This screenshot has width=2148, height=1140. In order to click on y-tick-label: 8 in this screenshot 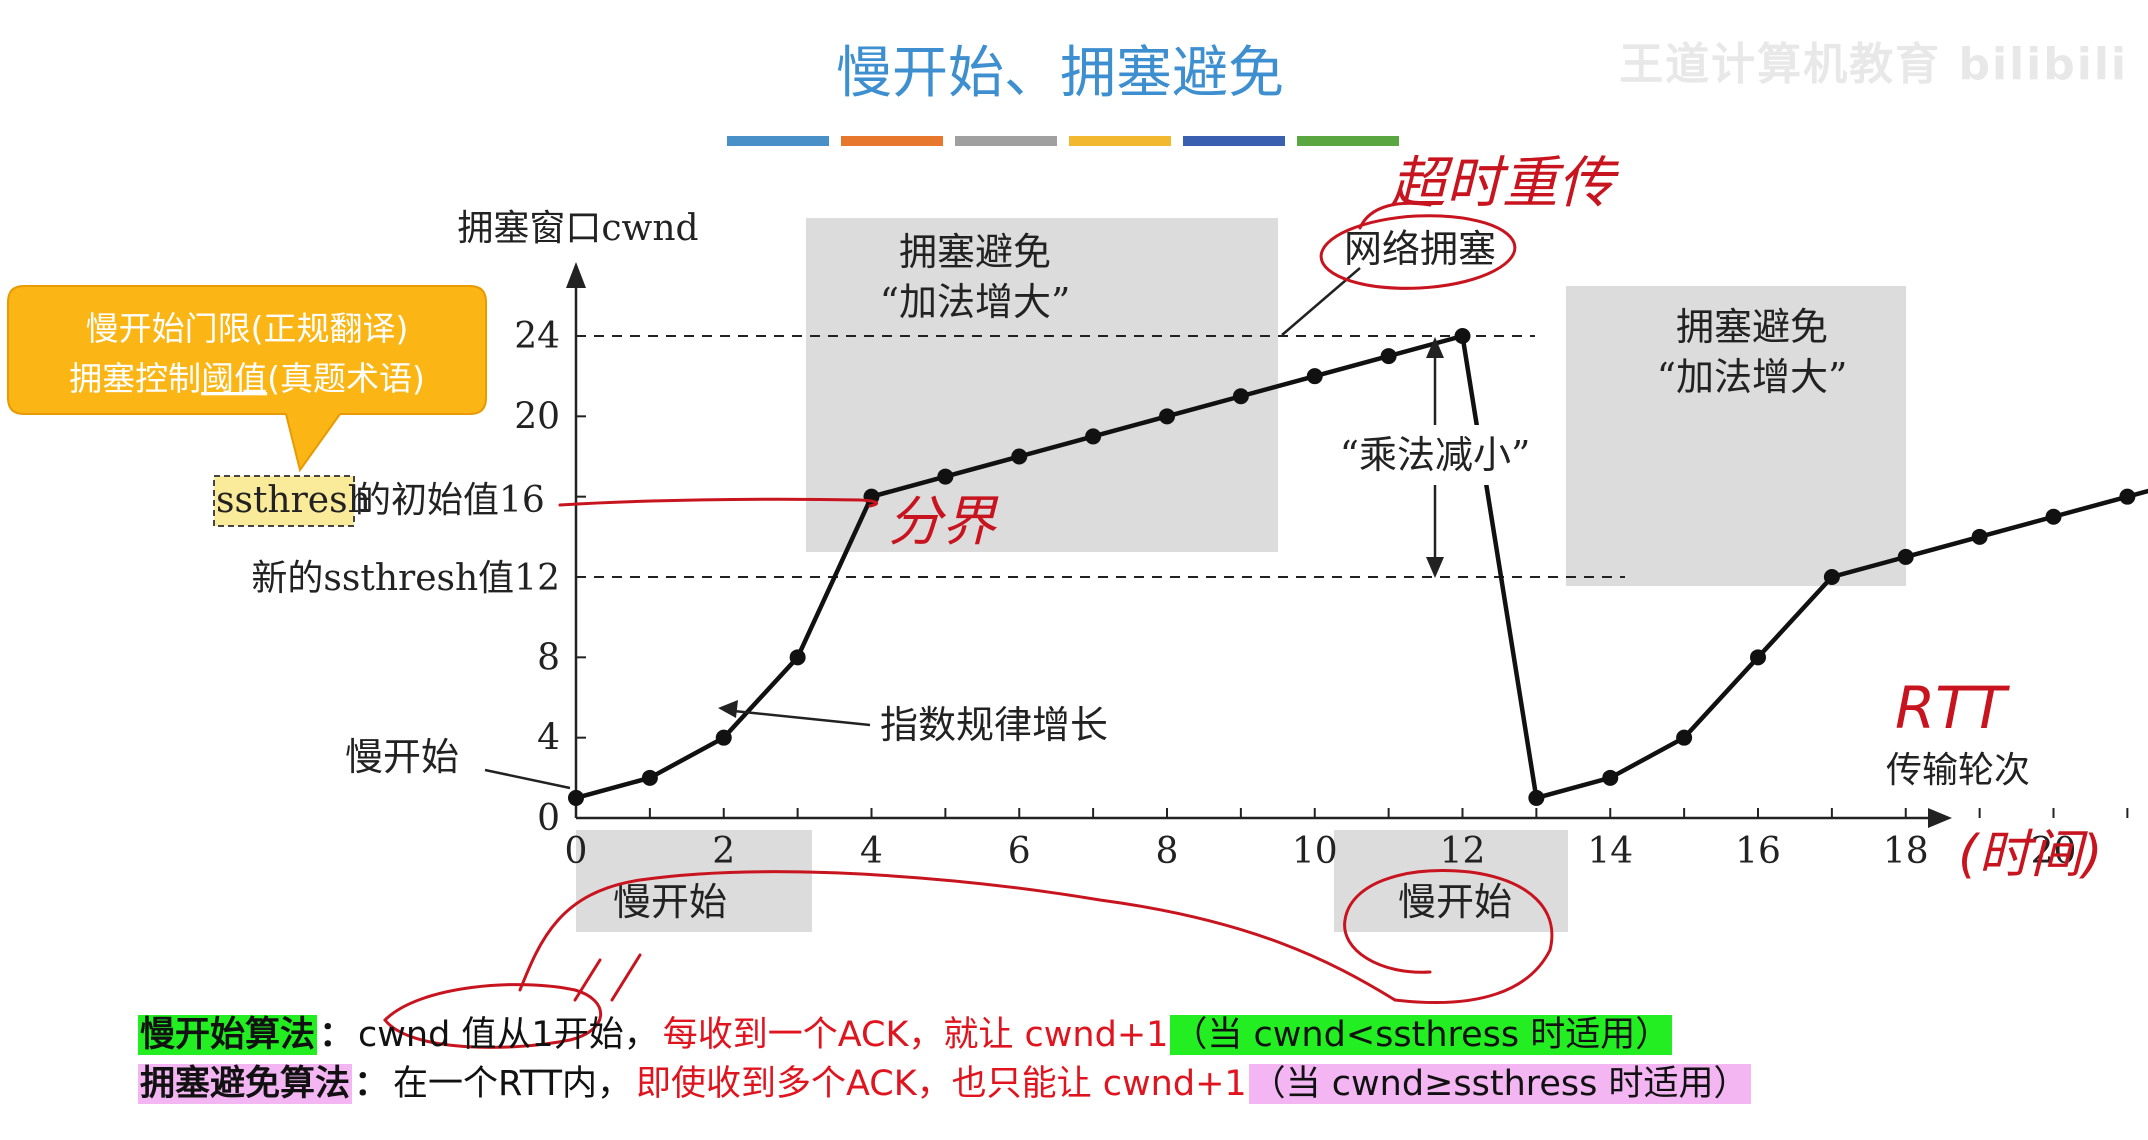, I will do `click(548, 657)`.